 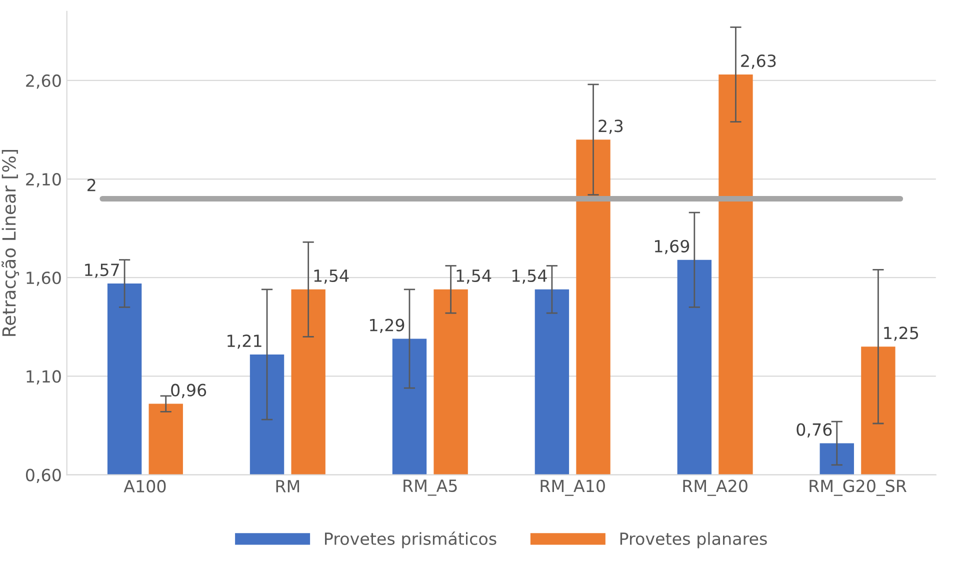 I want to click on y-tick-label: 2,10, so click(x=43, y=180).